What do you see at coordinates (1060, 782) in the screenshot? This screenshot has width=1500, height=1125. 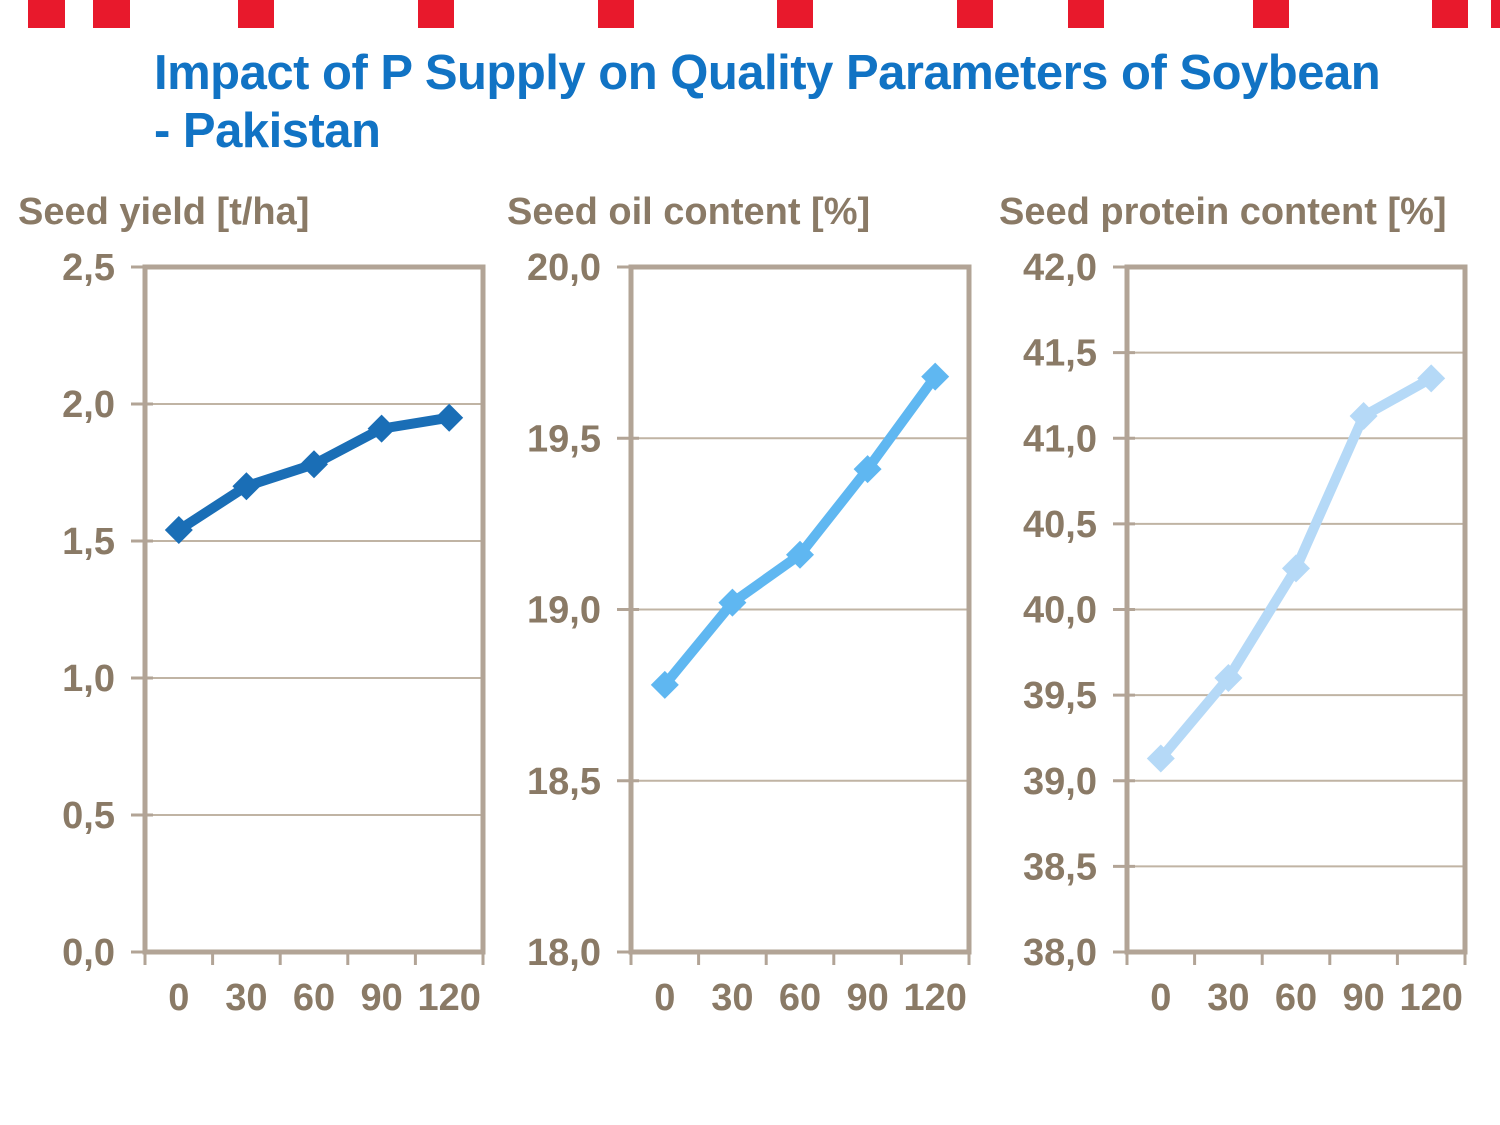 I see `y-axis-label: 39,0` at bounding box center [1060, 782].